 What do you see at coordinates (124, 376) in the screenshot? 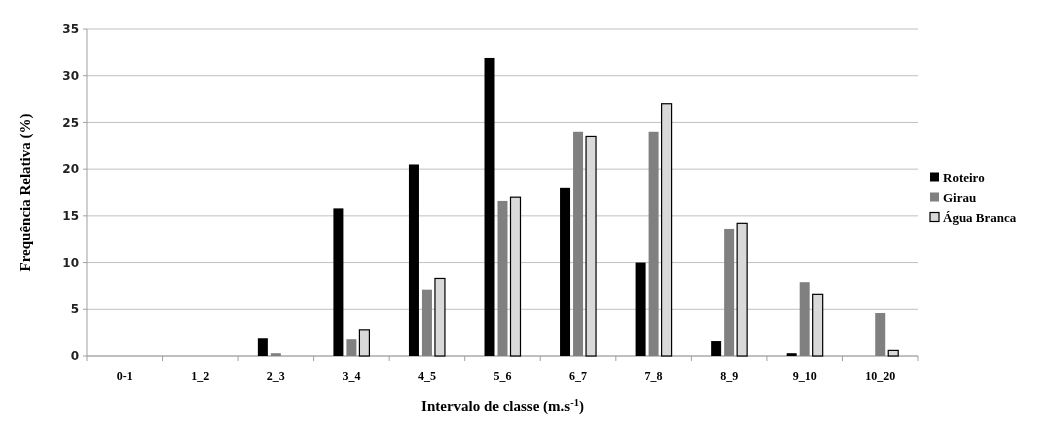
I see `x-tick-label: 0-1` at bounding box center [124, 376].